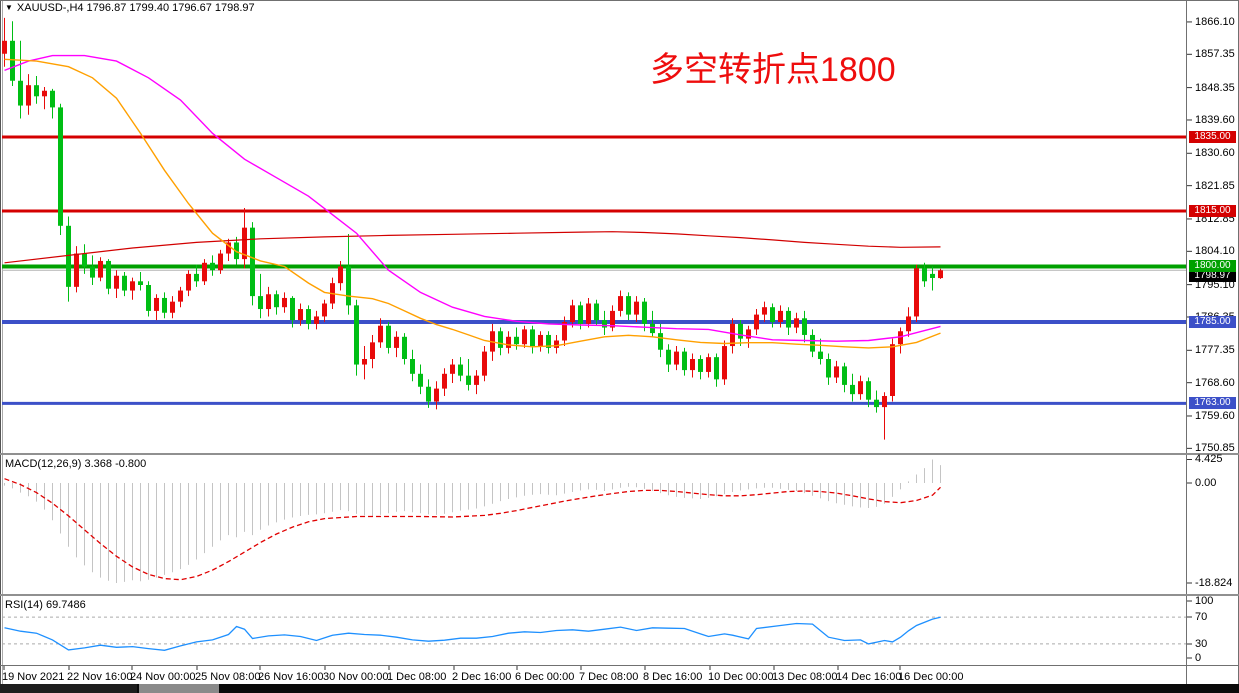 The image size is (1239, 693). What do you see at coordinates (1201, 644) in the screenshot?
I see `rsi-axis-label: 30` at bounding box center [1201, 644].